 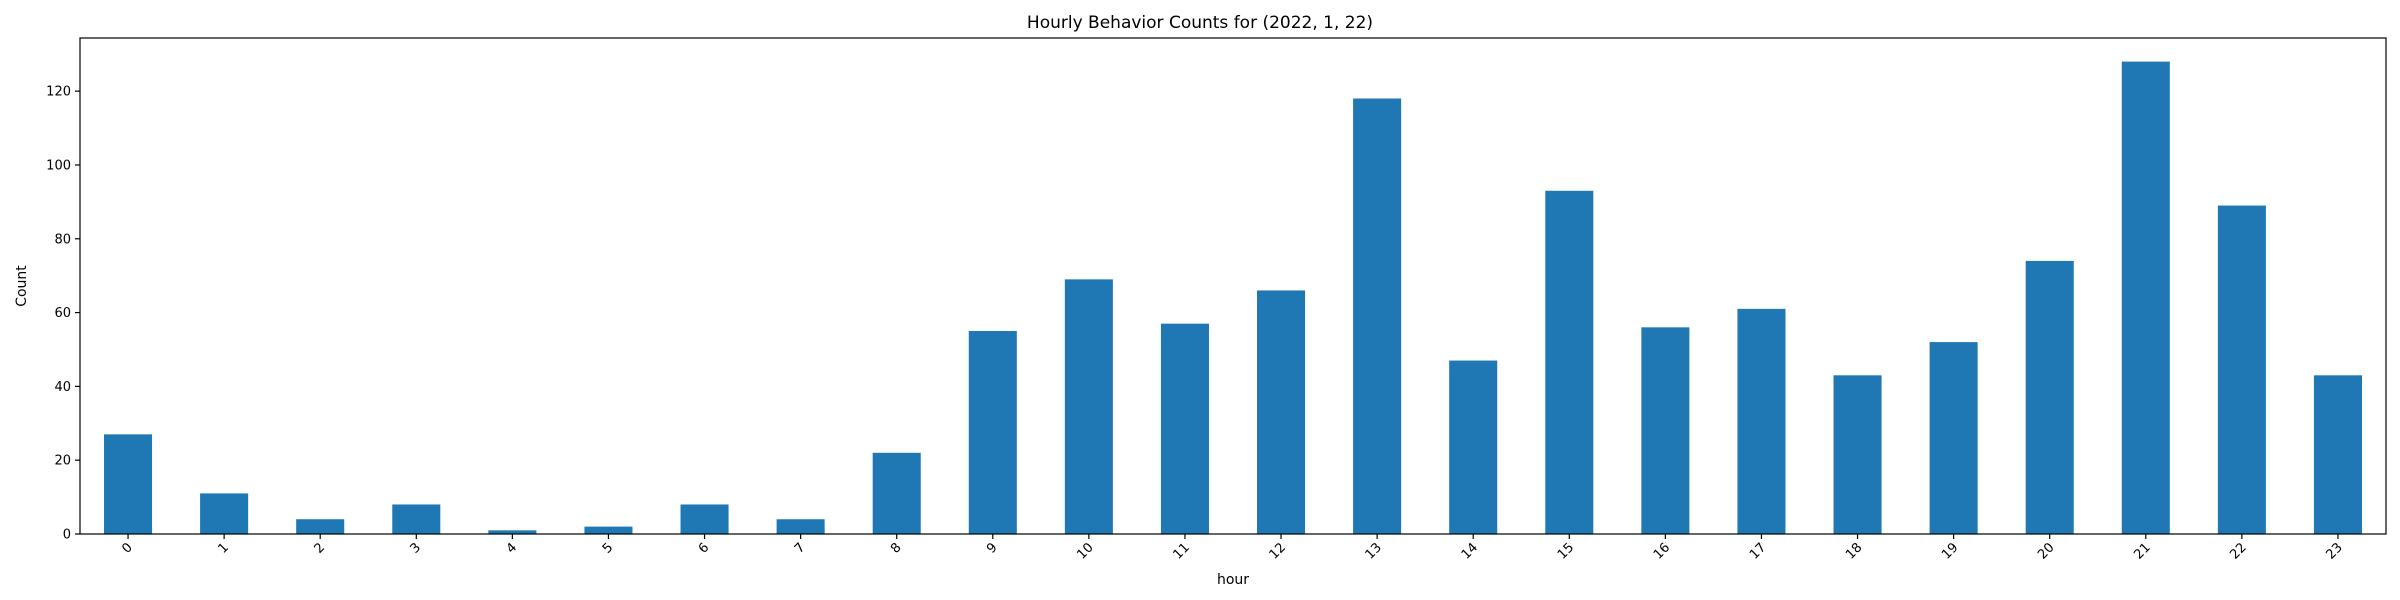 I want to click on y-tick-label: 60, so click(x=62, y=313).